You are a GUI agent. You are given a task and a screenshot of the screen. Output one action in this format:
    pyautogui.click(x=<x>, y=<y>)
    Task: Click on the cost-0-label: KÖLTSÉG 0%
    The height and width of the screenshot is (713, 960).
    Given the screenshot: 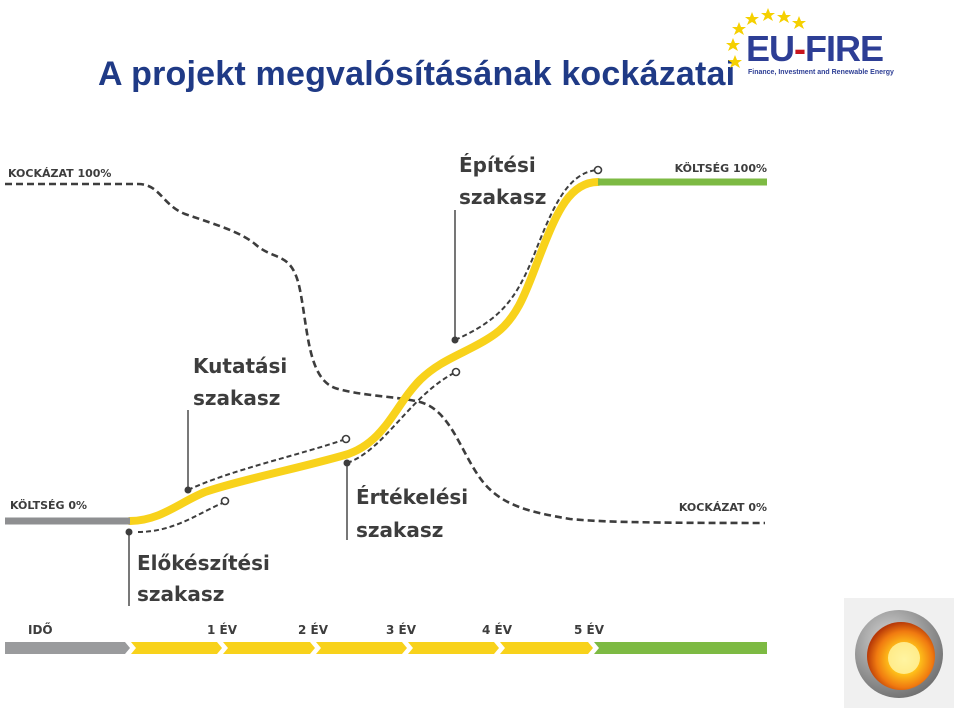 What is the action you would take?
    pyautogui.click(x=48, y=505)
    